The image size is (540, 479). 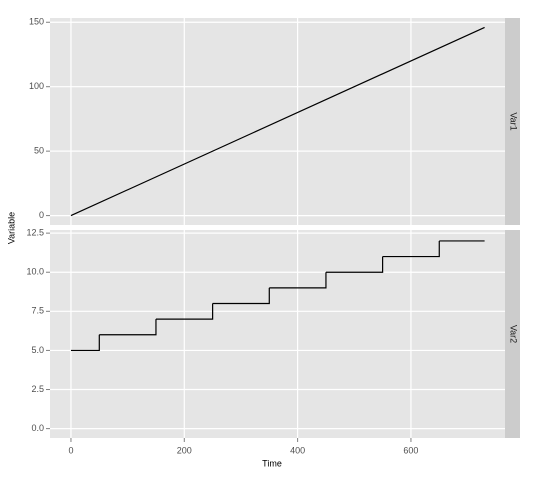 What do you see at coordinates (37, 311) in the screenshot?
I see `y-tick-label: 7.5` at bounding box center [37, 311].